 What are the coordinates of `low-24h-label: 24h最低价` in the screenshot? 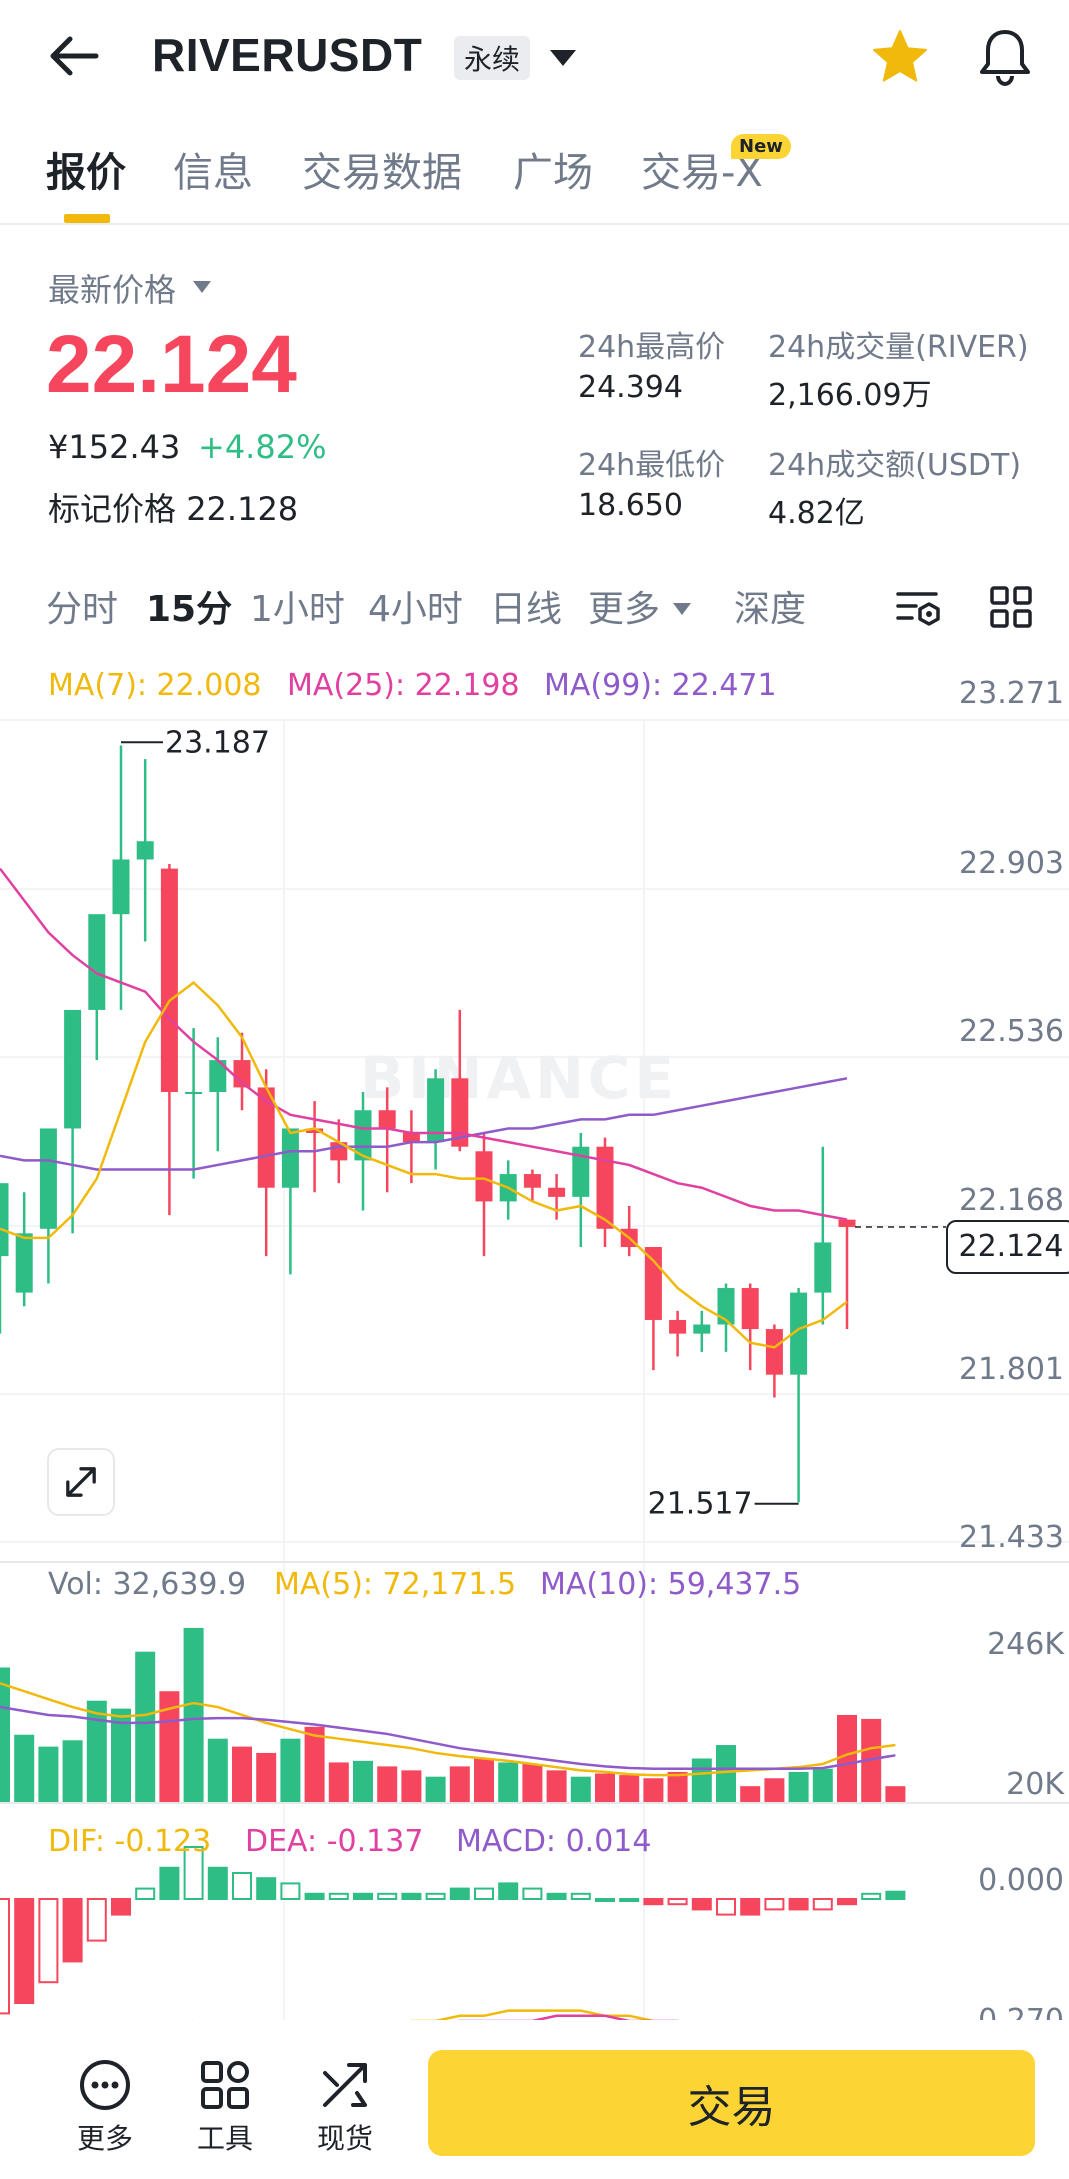 It's located at (652, 465).